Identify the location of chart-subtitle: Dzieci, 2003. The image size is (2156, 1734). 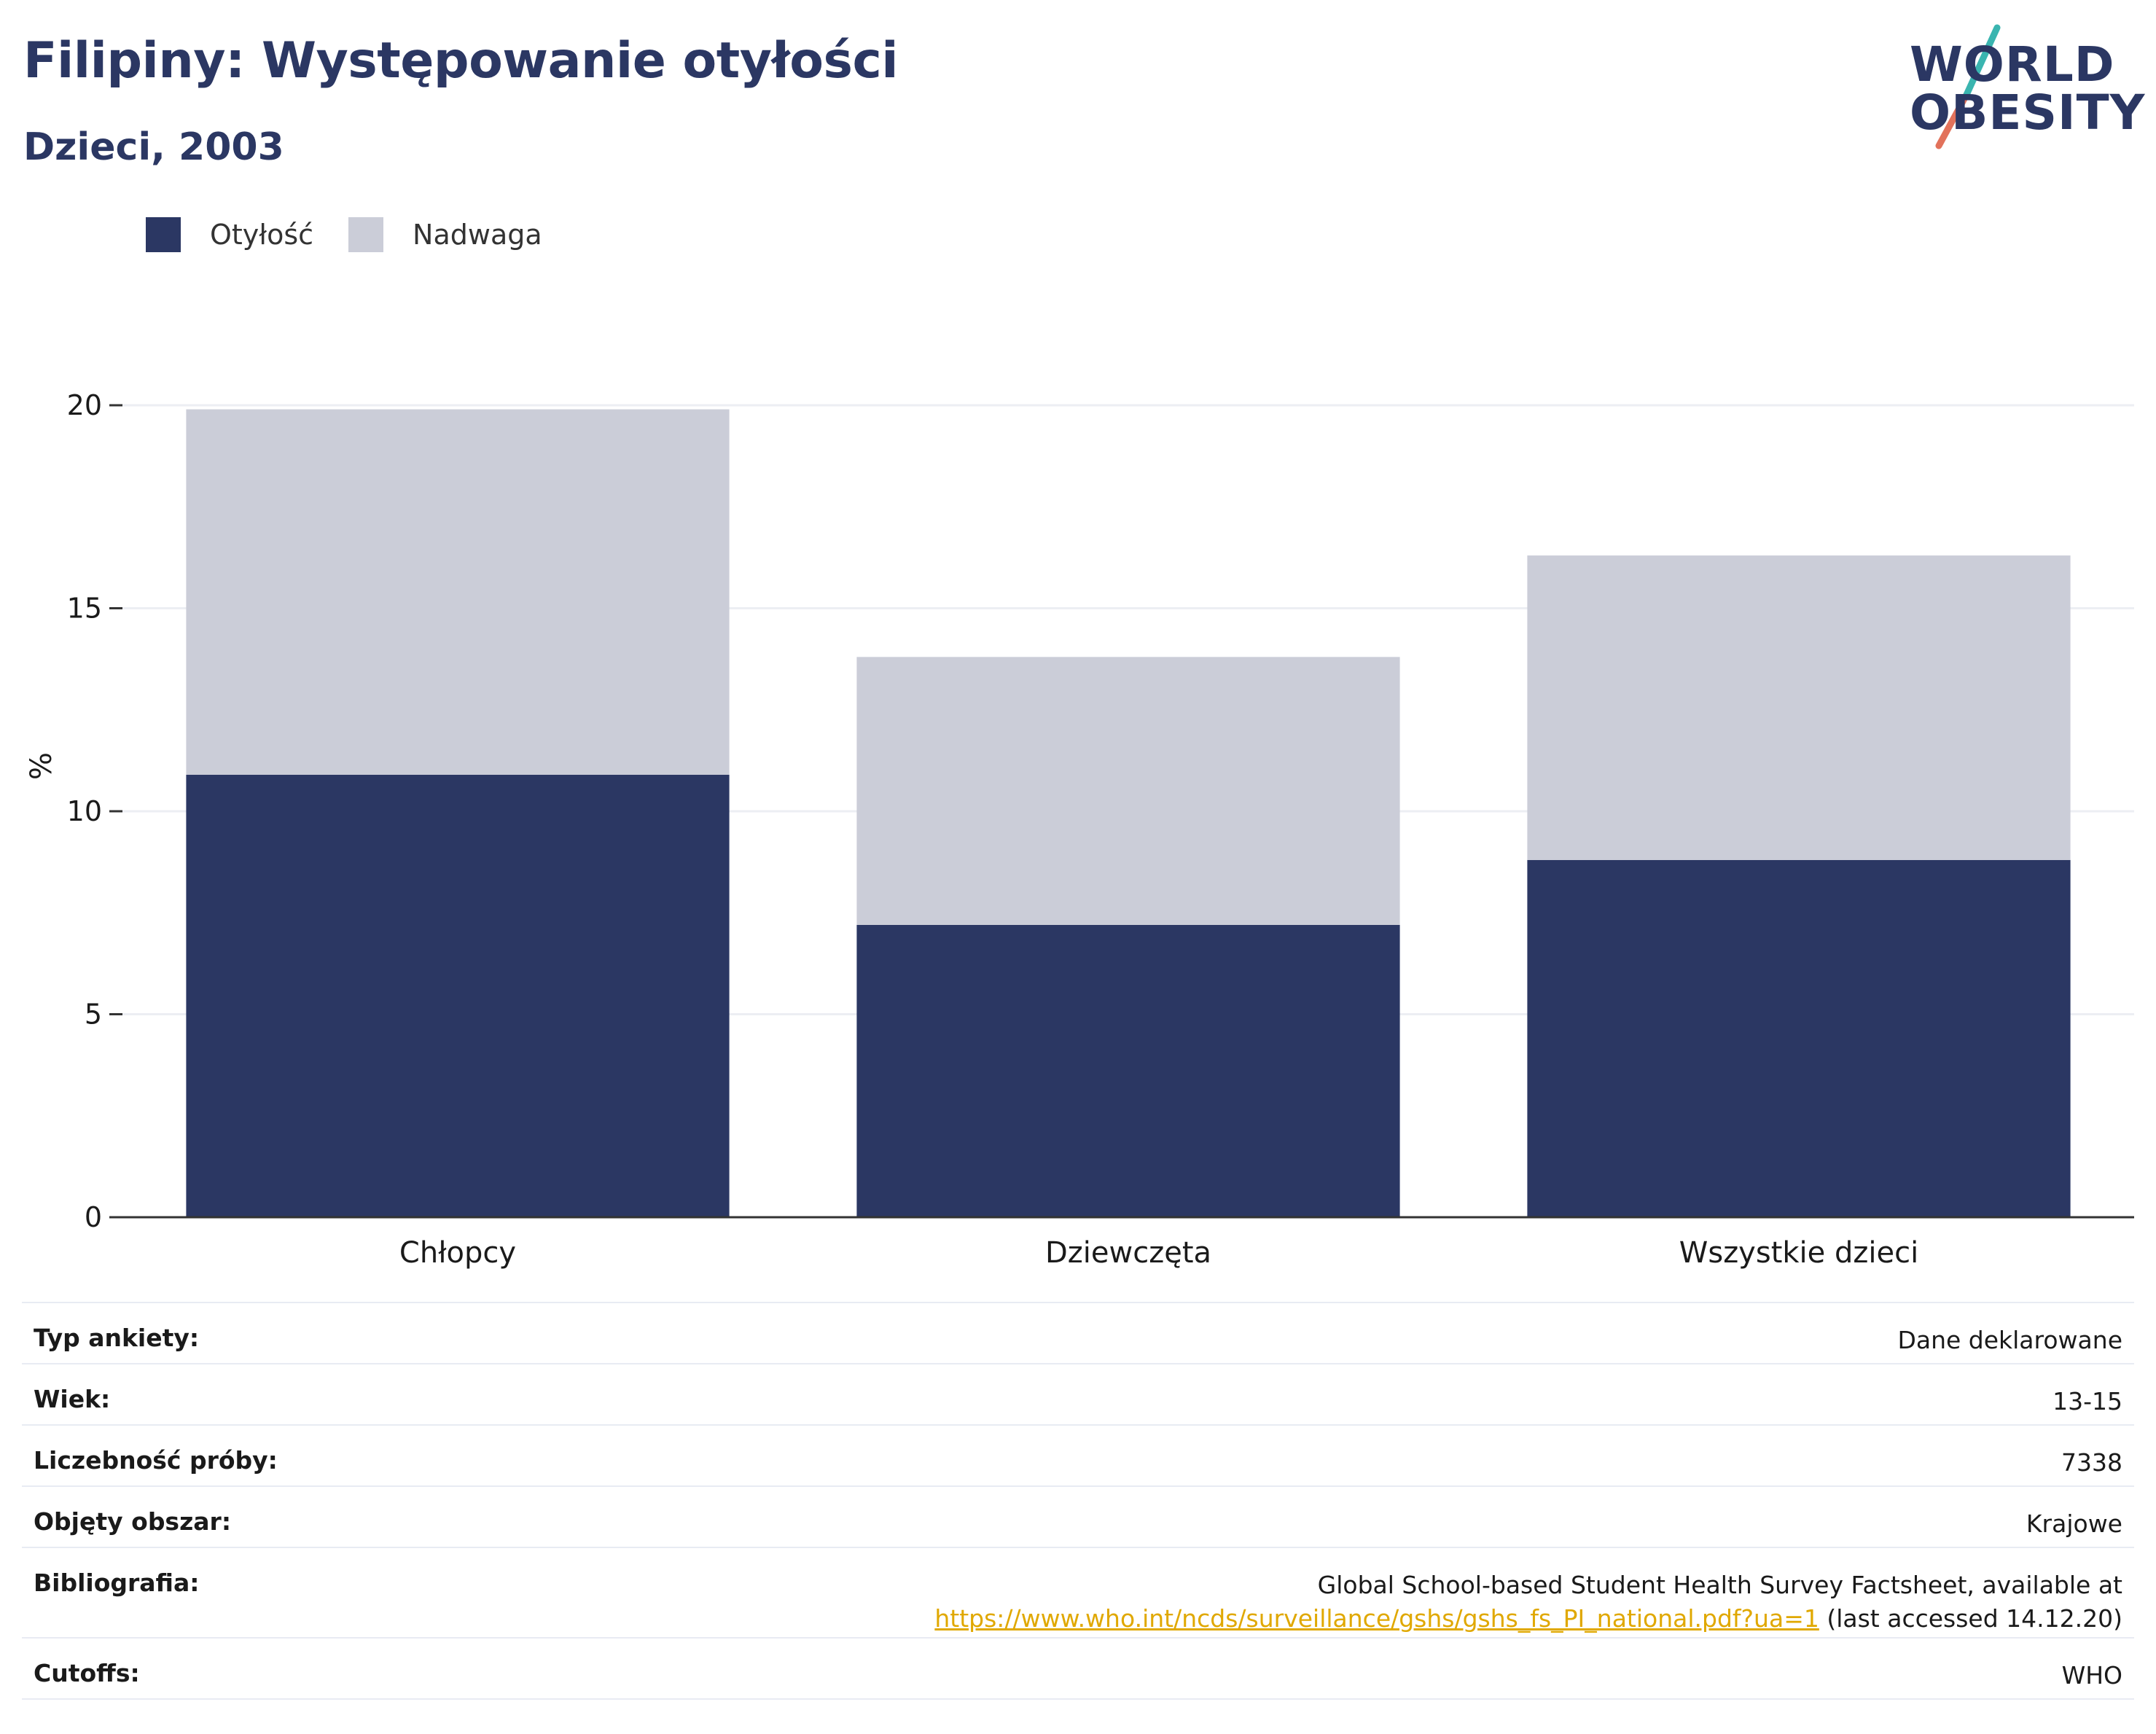
(154, 147).